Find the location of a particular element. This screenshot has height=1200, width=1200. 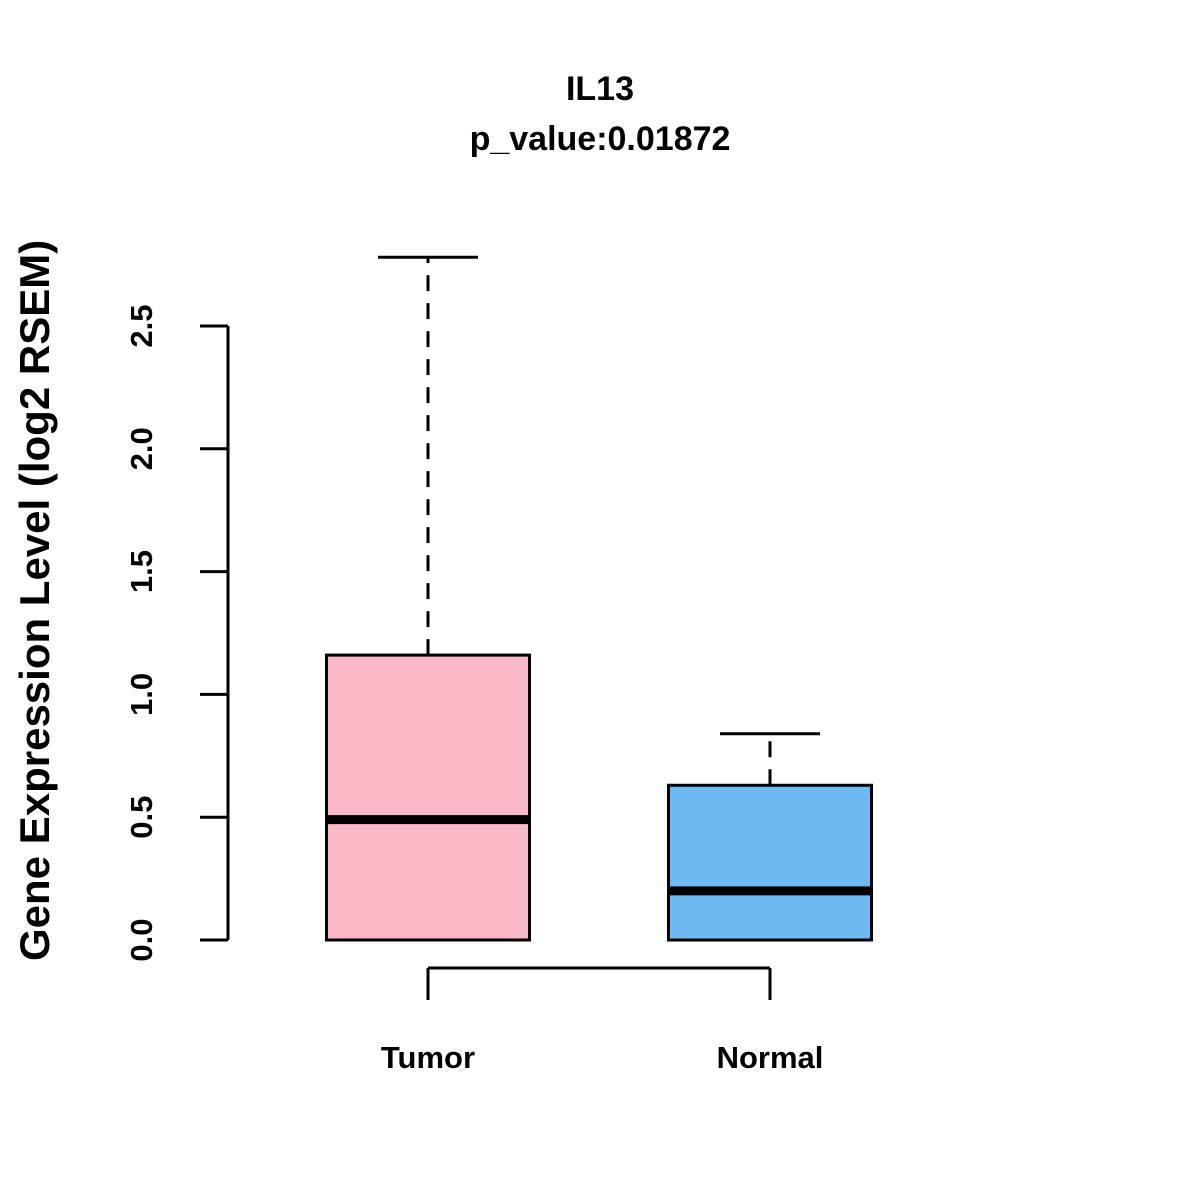

box-tumor is located at coordinates (428, 797).